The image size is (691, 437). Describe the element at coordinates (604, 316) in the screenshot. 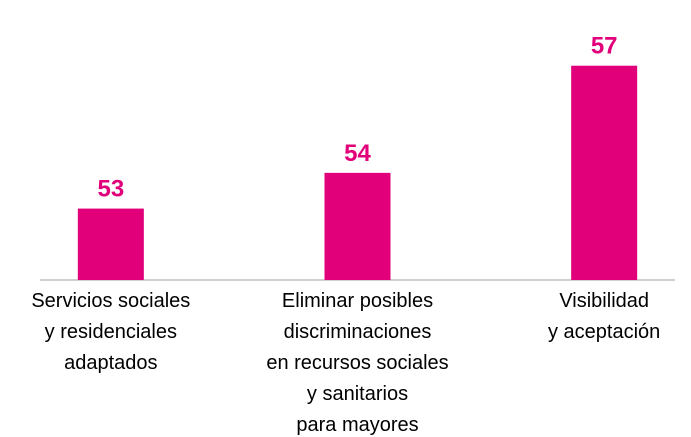

I see `x-tick-label: Visibilidad y aceptación` at that location.